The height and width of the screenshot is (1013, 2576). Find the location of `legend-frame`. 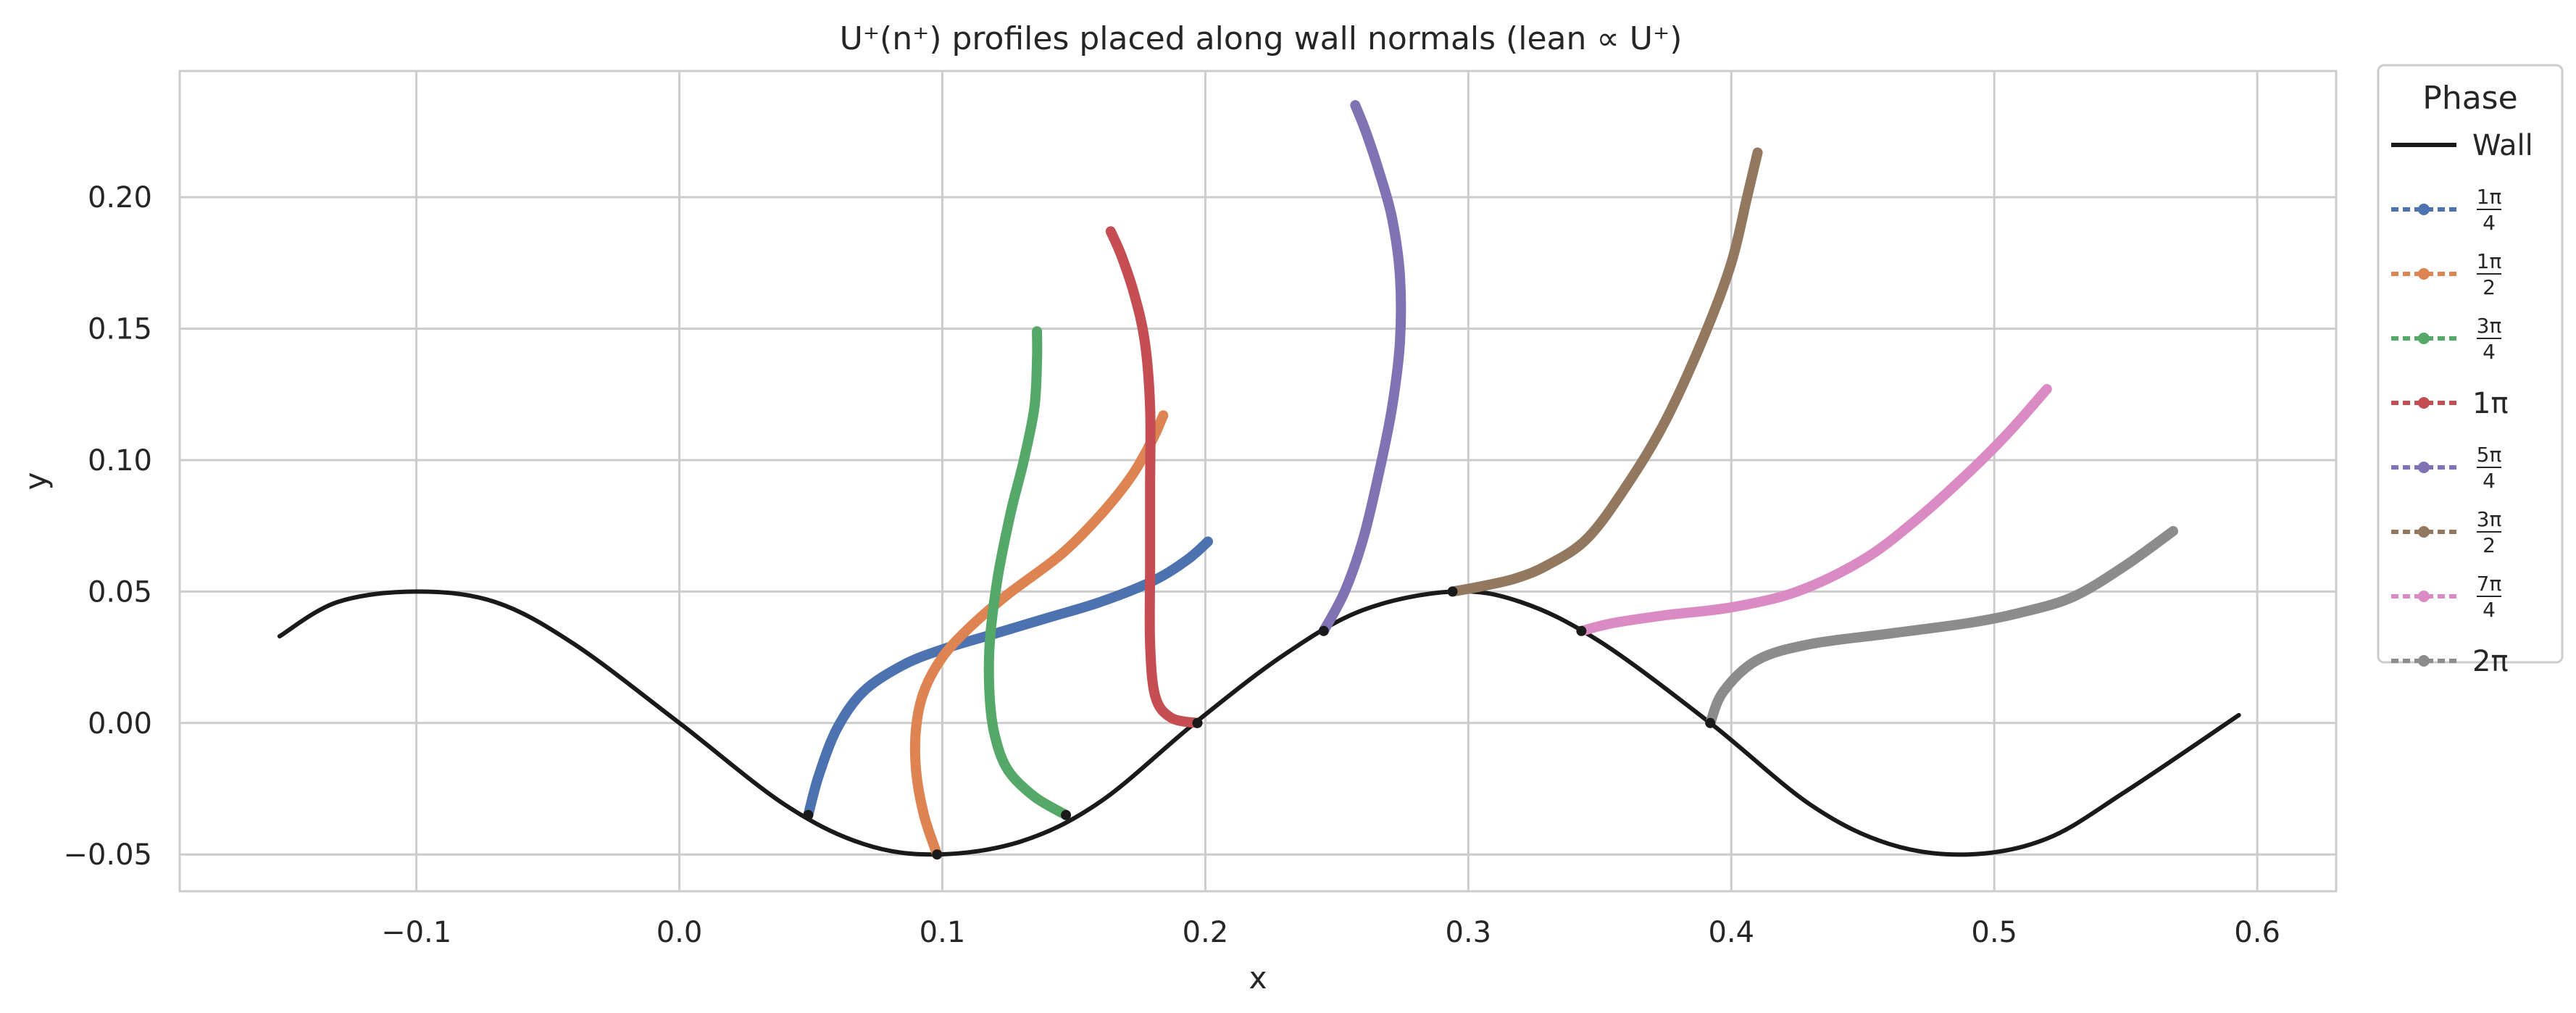

legend-frame is located at coordinates (2470, 364).